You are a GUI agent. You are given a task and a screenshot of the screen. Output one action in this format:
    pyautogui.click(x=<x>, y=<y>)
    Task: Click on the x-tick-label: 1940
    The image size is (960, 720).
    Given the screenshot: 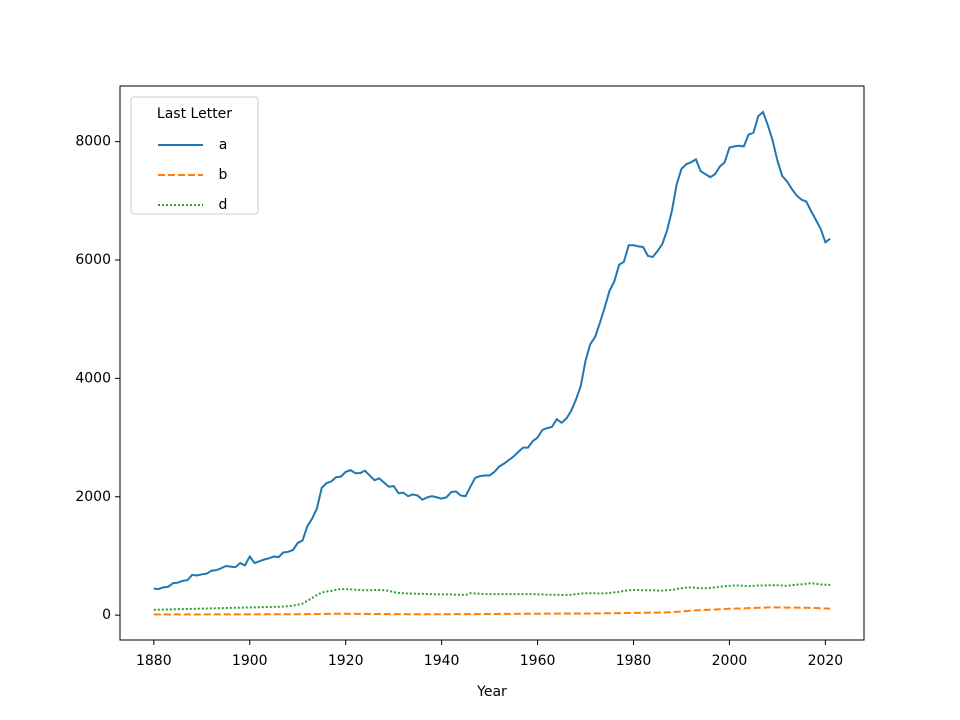 What is the action you would take?
    pyautogui.click(x=442, y=661)
    